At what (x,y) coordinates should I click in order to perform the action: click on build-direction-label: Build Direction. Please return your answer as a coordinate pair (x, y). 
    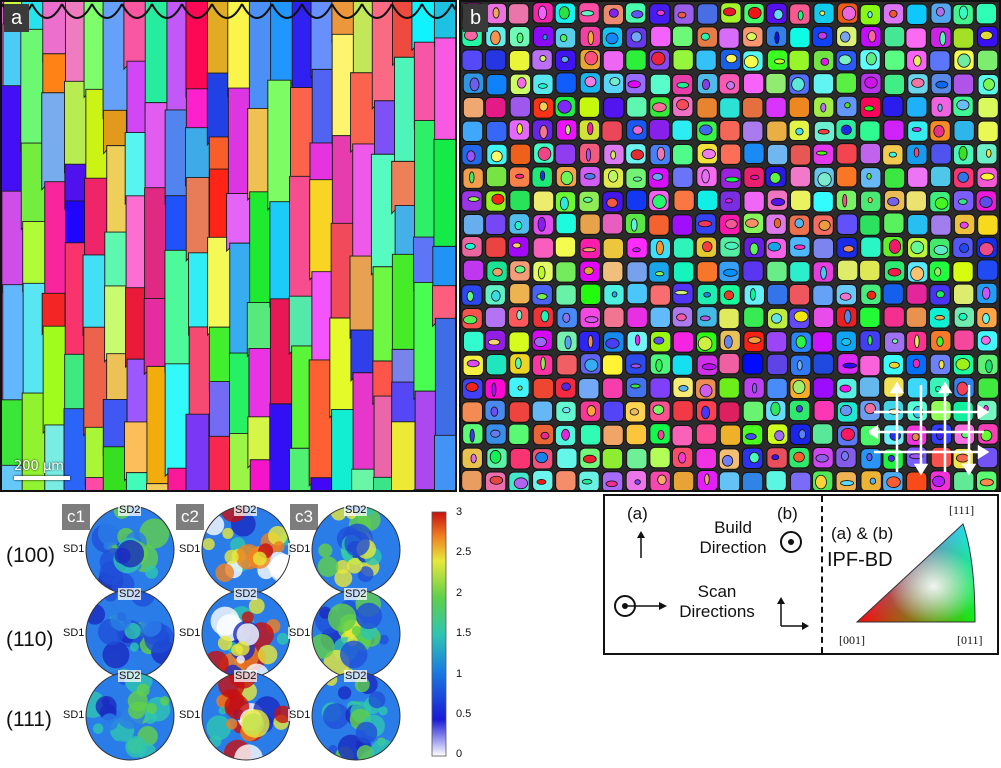
    Looking at the image, I should click on (733, 538).